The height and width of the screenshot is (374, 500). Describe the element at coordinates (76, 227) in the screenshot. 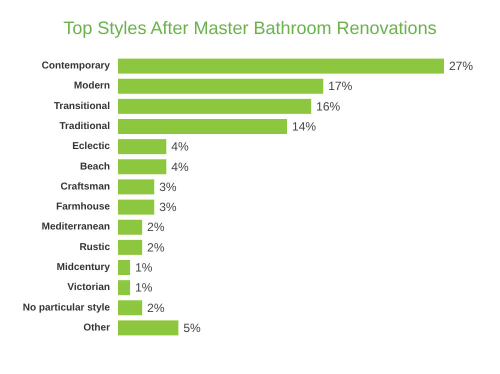

I see `y-tick-label: Mediterranean` at that location.